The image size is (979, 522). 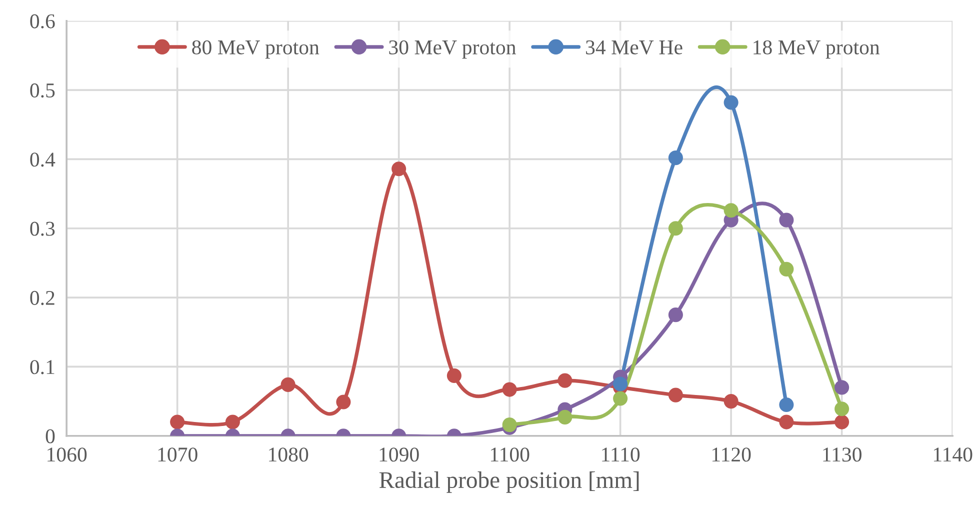 I want to click on x-tick-label: 1120, so click(x=731, y=455).